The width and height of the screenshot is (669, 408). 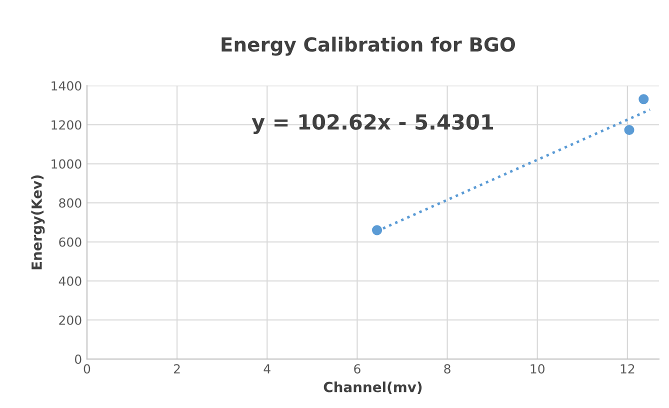 I want to click on y-tick-label: 600, so click(x=70, y=242).